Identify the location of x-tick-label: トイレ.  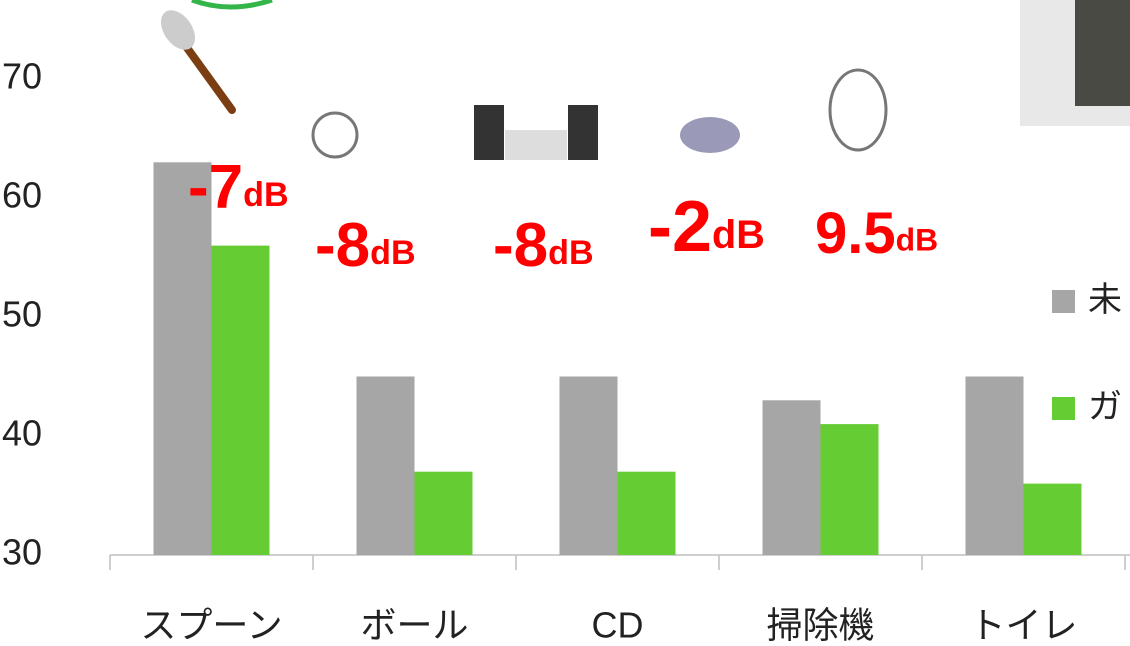
(1023, 625).